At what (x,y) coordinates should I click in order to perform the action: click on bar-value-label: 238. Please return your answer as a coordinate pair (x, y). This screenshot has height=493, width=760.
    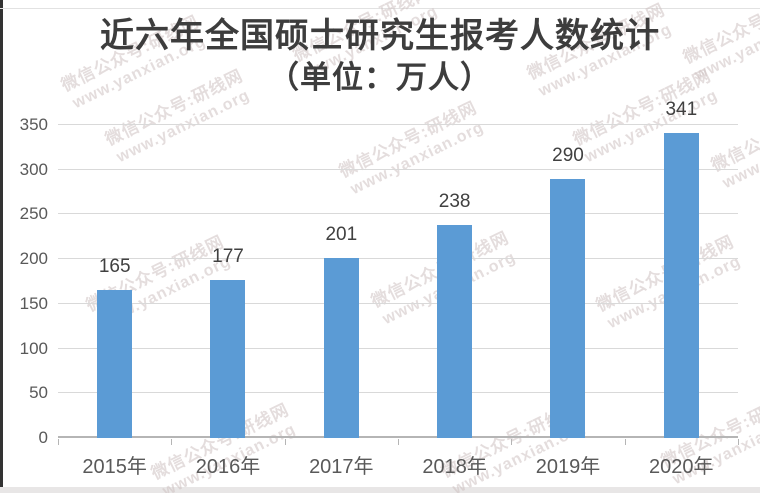
    Looking at the image, I should click on (454, 202).